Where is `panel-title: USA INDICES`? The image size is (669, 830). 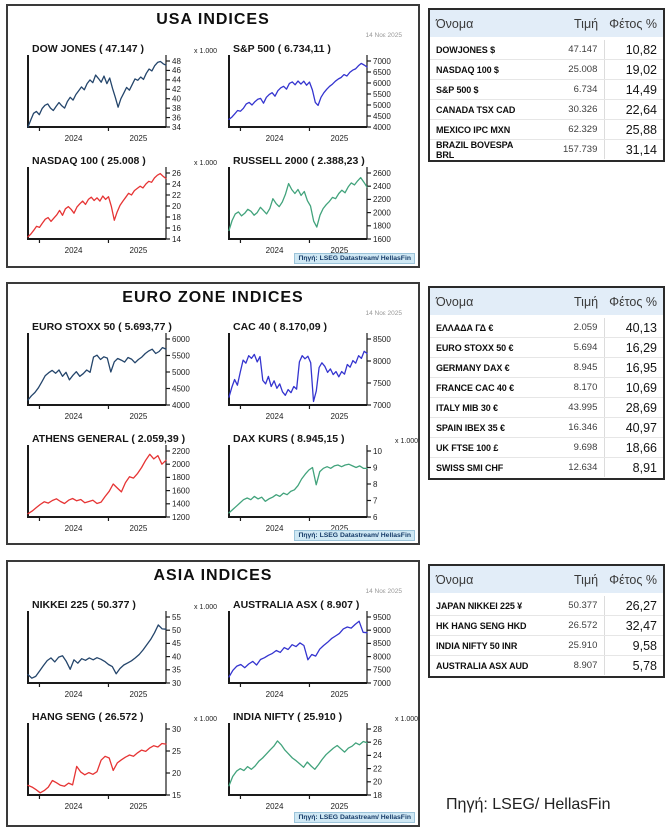 panel-title: USA INDICES is located at coordinates (213, 19).